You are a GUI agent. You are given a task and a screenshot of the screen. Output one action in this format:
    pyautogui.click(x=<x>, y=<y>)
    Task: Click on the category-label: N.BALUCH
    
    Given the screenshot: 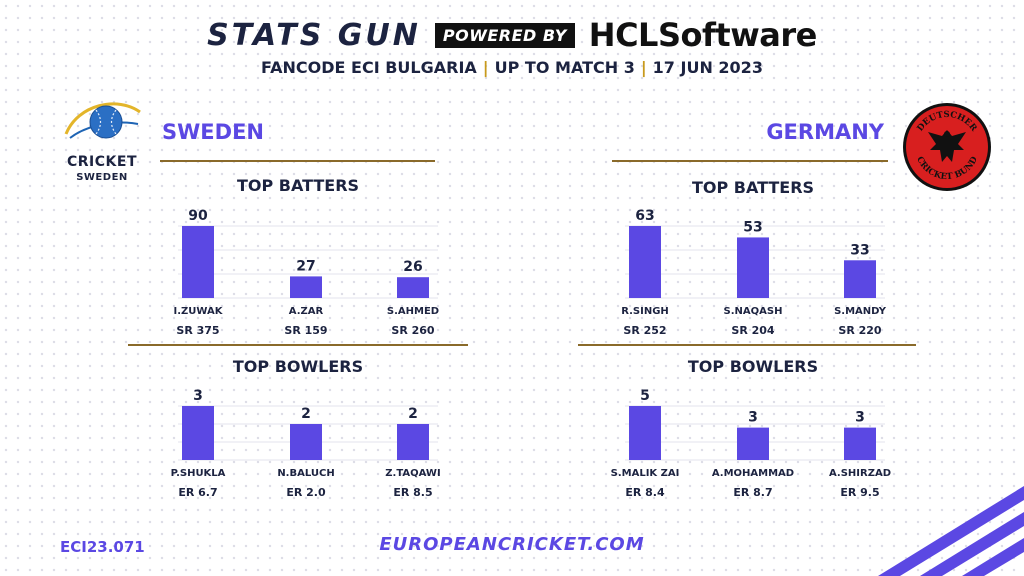 What is the action you would take?
    pyautogui.click(x=305, y=473)
    